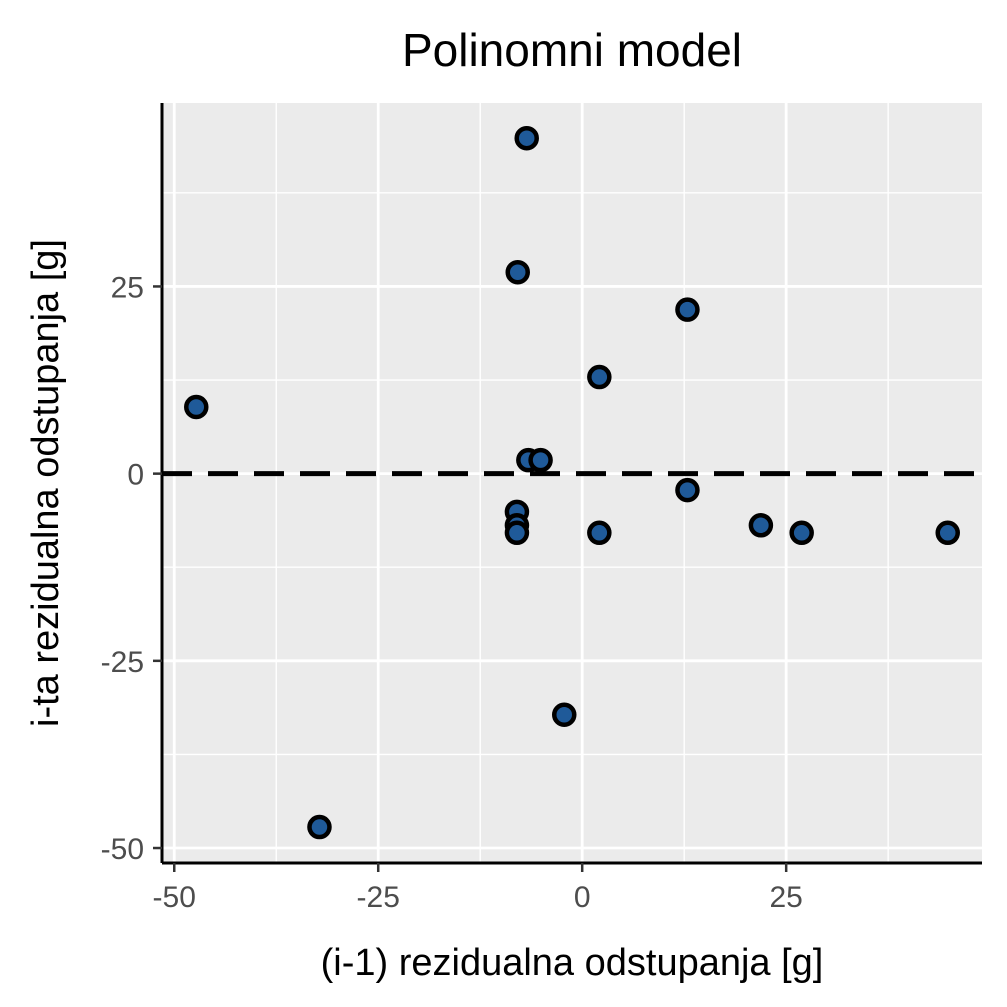 The image size is (1007, 1007). What do you see at coordinates (378, 897) in the screenshot?
I see `x-tick-label: -25` at bounding box center [378, 897].